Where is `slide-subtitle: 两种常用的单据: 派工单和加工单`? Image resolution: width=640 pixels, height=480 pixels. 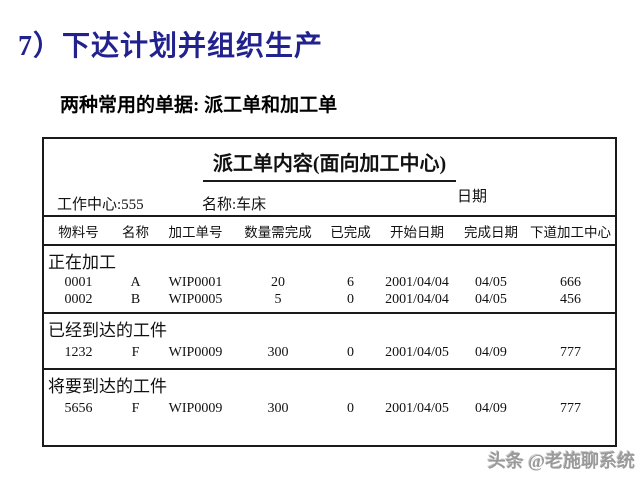
slide-subtitle: 两种常用的单据: 派工单和加工单 is located at coordinates (199, 105).